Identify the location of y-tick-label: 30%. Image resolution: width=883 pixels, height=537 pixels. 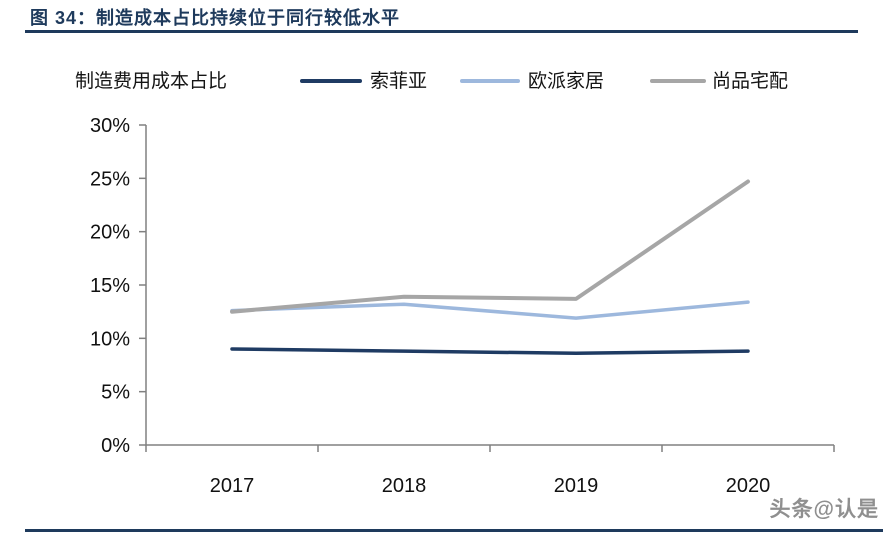
(110, 126).